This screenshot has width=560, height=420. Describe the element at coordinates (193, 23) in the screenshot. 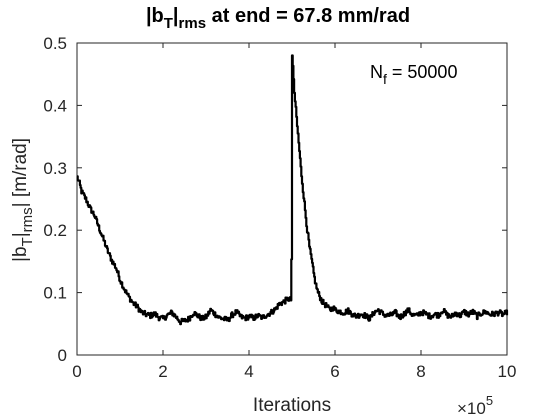

I see `chart-title-sub2: rms` at that location.